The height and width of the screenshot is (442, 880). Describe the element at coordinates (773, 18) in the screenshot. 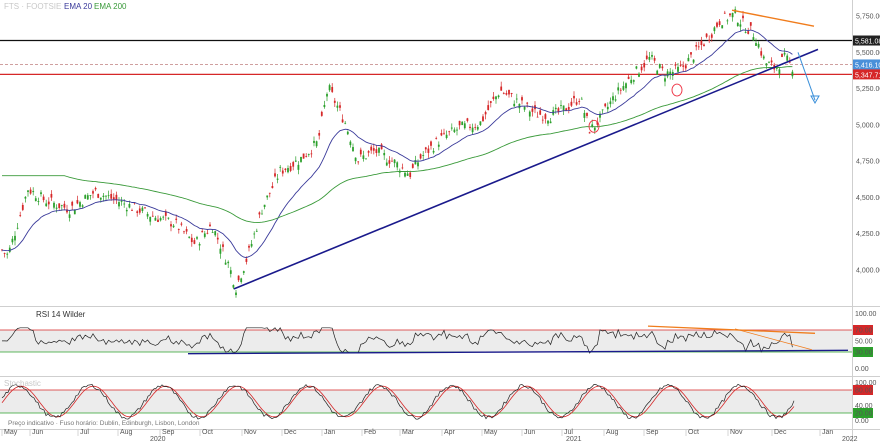

I see `resistance-trendline` at that location.